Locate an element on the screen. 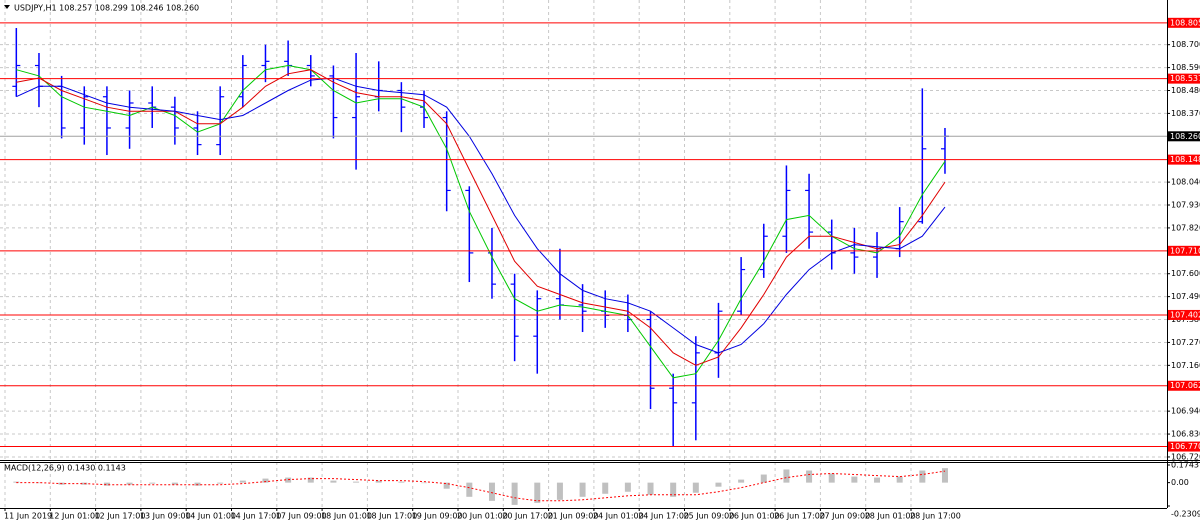  level-label: 107.062 is located at coordinates (1185, 385).